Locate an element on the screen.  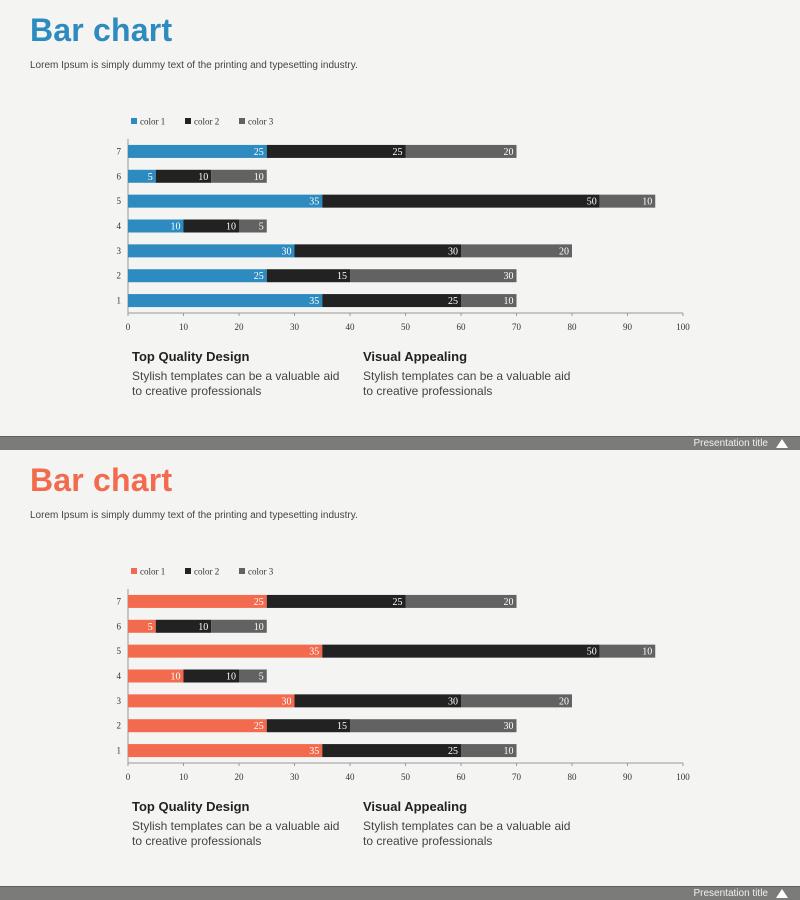
feature-title: Top Quality Design is located at coordinates (191, 806).